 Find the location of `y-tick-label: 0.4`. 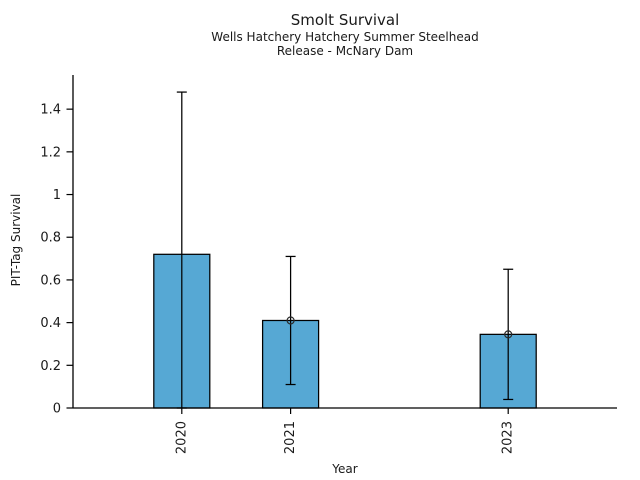

y-tick-label: 0.4 is located at coordinates (50, 323).